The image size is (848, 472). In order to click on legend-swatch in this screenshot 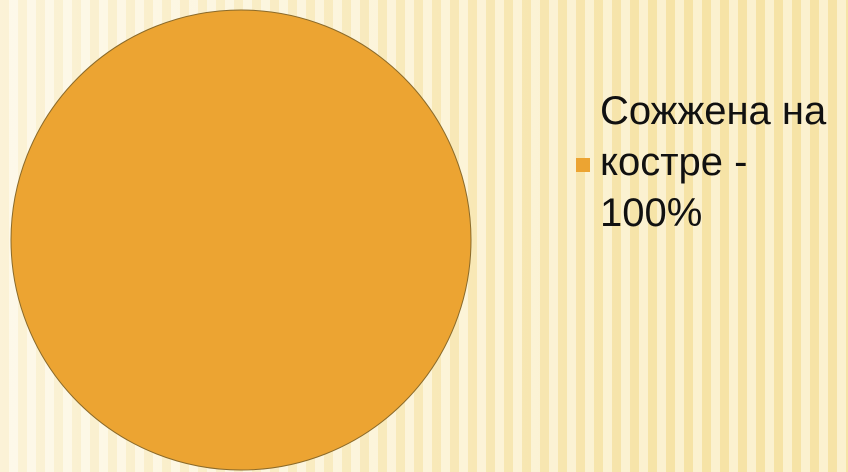, I will do `click(583, 165)`.